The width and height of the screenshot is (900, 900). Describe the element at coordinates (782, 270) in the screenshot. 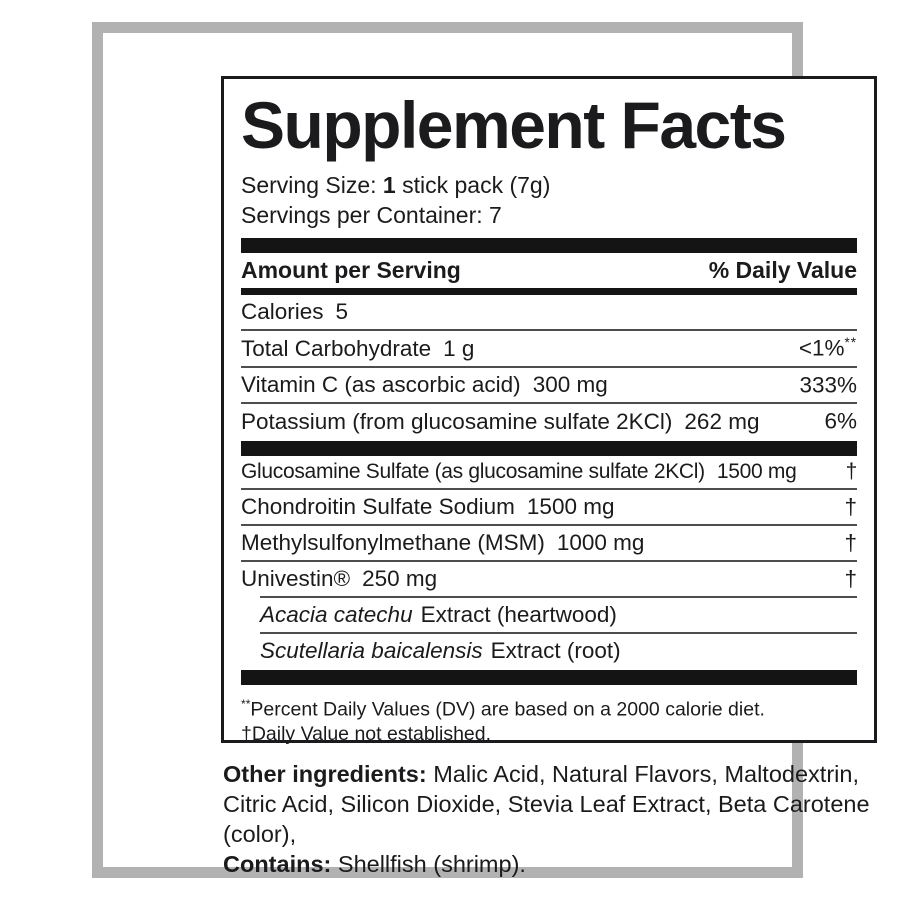

I see `daily-value-header: % Daily Value` at that location.